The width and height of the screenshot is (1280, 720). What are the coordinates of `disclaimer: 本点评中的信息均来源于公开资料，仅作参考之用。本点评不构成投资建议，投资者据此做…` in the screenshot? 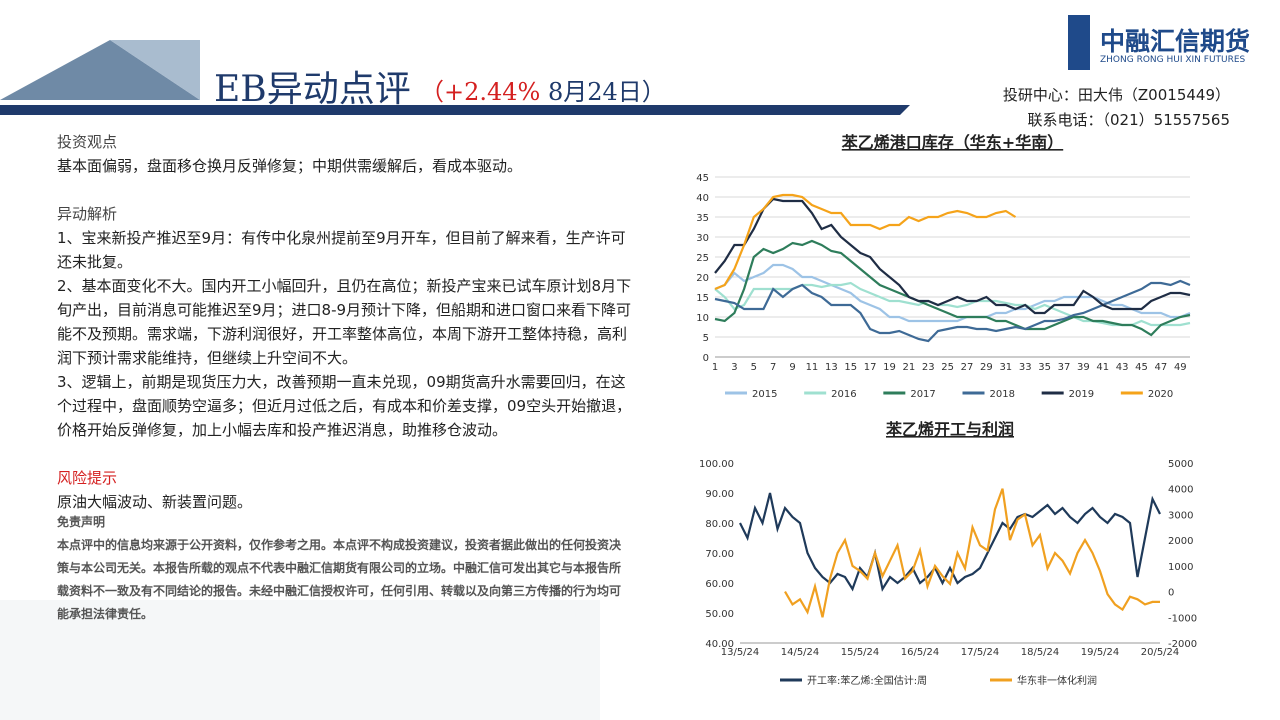 It's located at (339, 579).